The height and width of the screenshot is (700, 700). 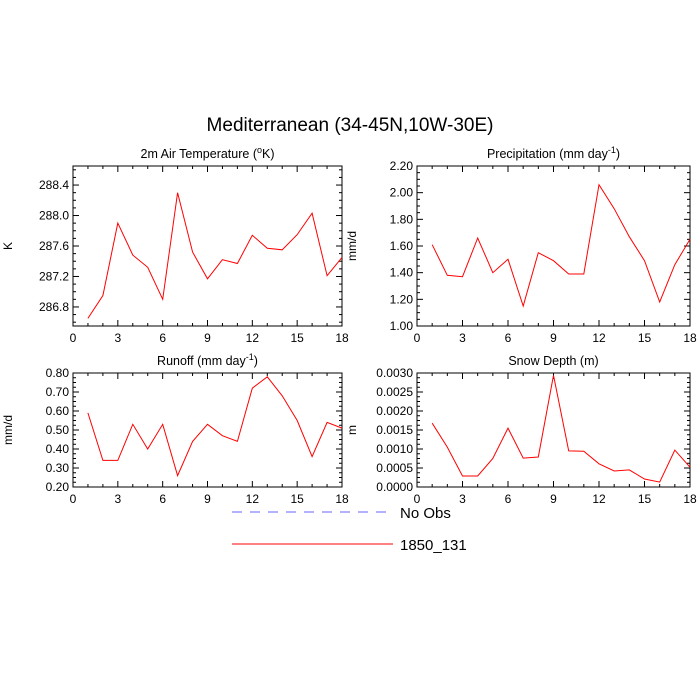 I want to click on y-tick-label: 2.20, so click(x=402, y=166).